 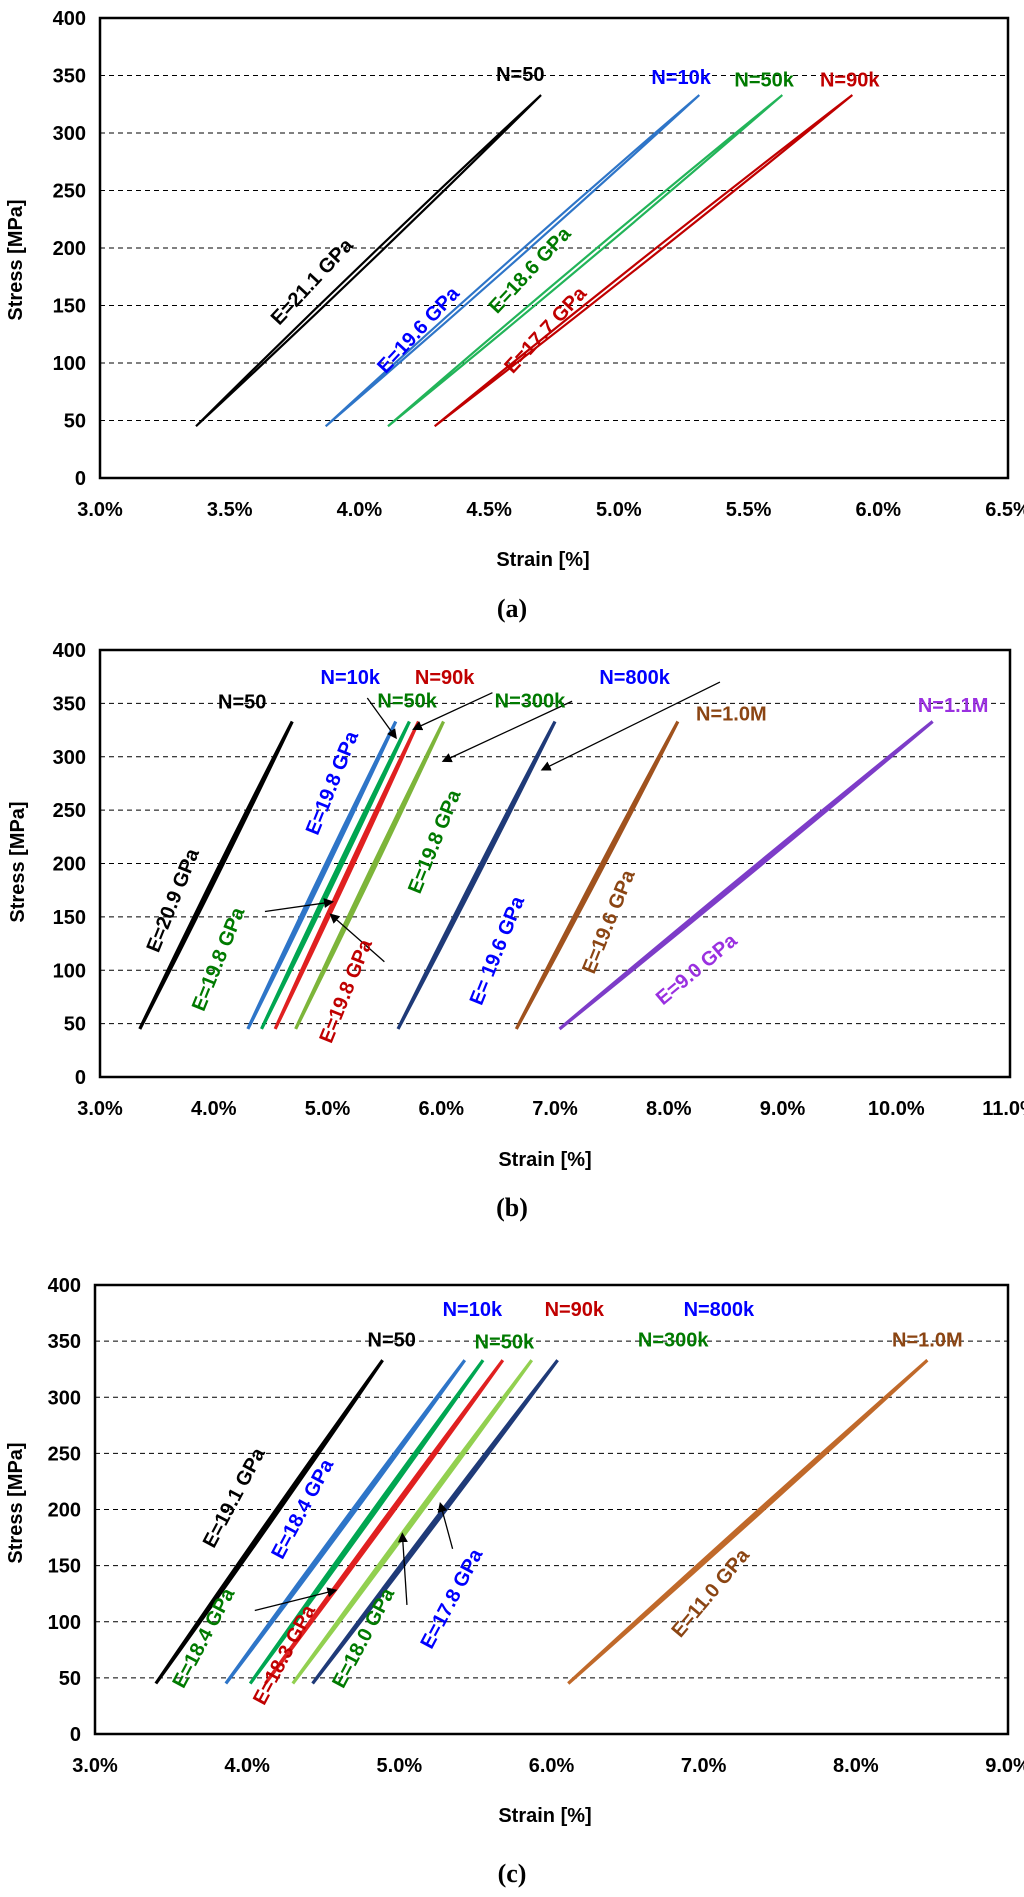 What do you see at coordinates (452, 1599) in the screenshot?
I see `modulus-label: E=17.8 GPa` at bounding box center [452, 1599].